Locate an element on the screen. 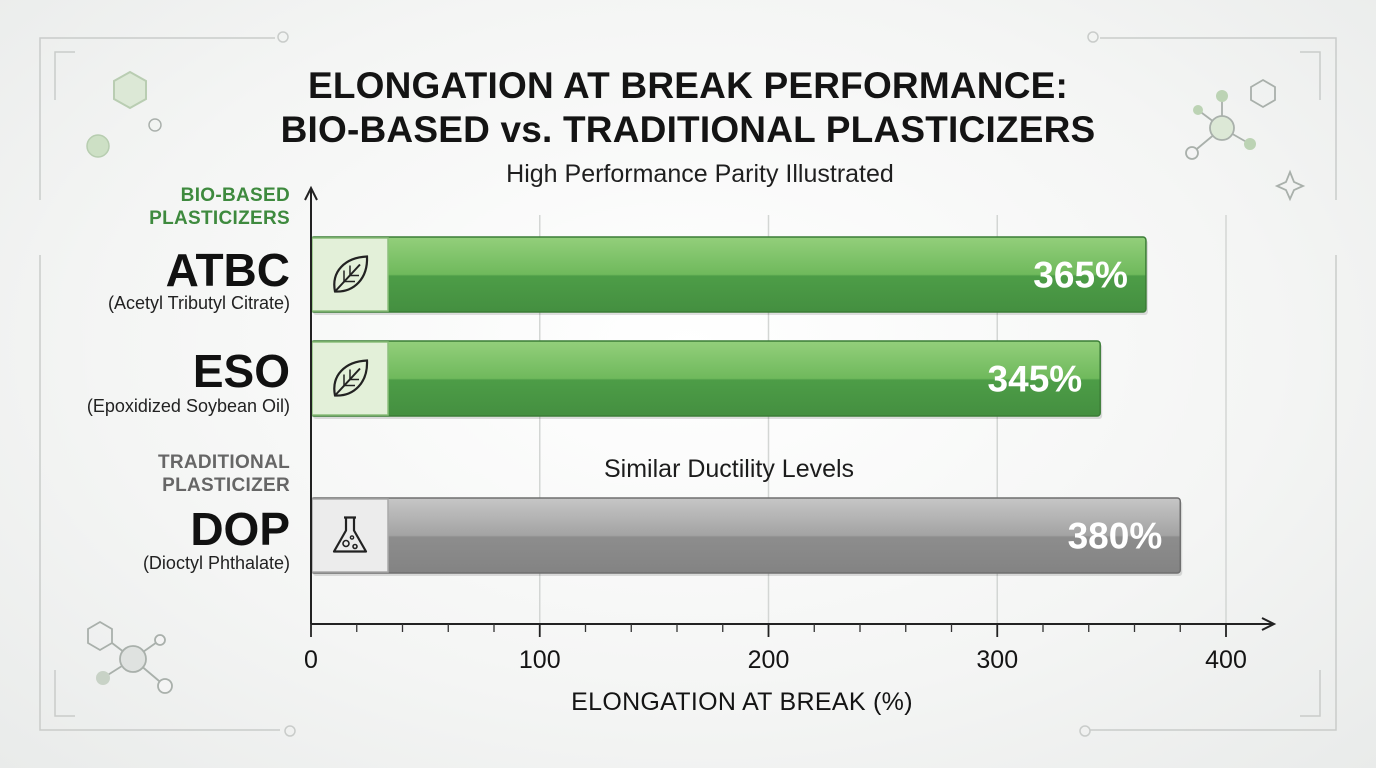 Image resolution: width=1376 pixels, height=768 pixels. bar-atbc: 365% is located at coordinates (729, 275).